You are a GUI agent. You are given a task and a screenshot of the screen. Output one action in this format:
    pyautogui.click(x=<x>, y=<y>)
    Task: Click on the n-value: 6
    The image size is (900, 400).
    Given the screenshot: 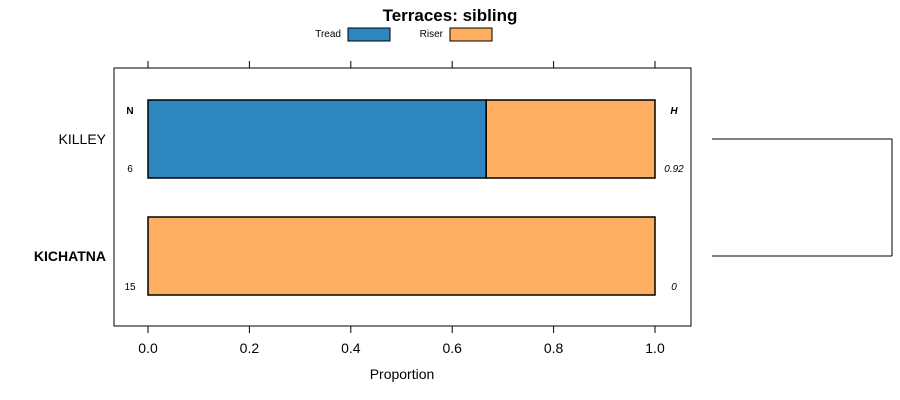 What is the action you would take?
    pyautogui.click(x=130, y=169)
    